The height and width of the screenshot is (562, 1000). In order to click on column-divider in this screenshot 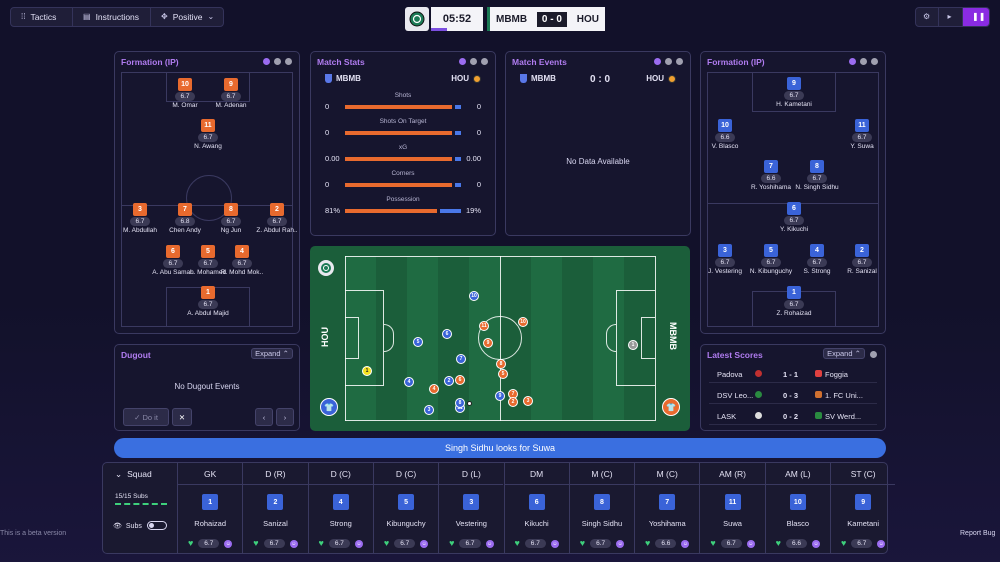, I will do `click(340, 484)`.